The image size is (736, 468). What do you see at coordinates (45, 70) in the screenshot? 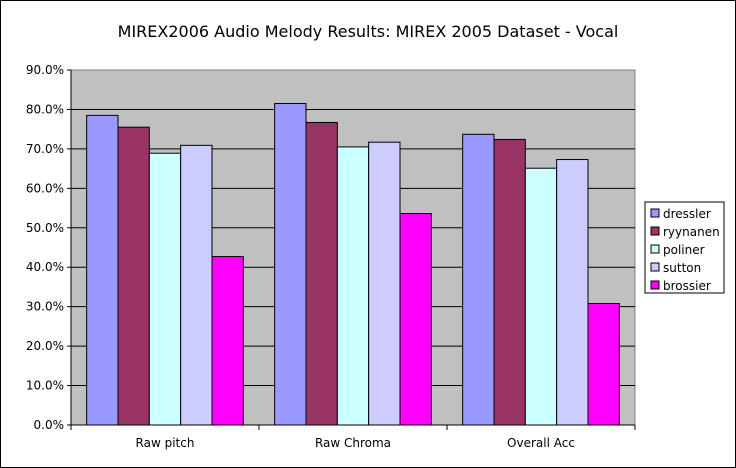
I see `y-tick-label: 90.0%` at bounding box center [45, 70].